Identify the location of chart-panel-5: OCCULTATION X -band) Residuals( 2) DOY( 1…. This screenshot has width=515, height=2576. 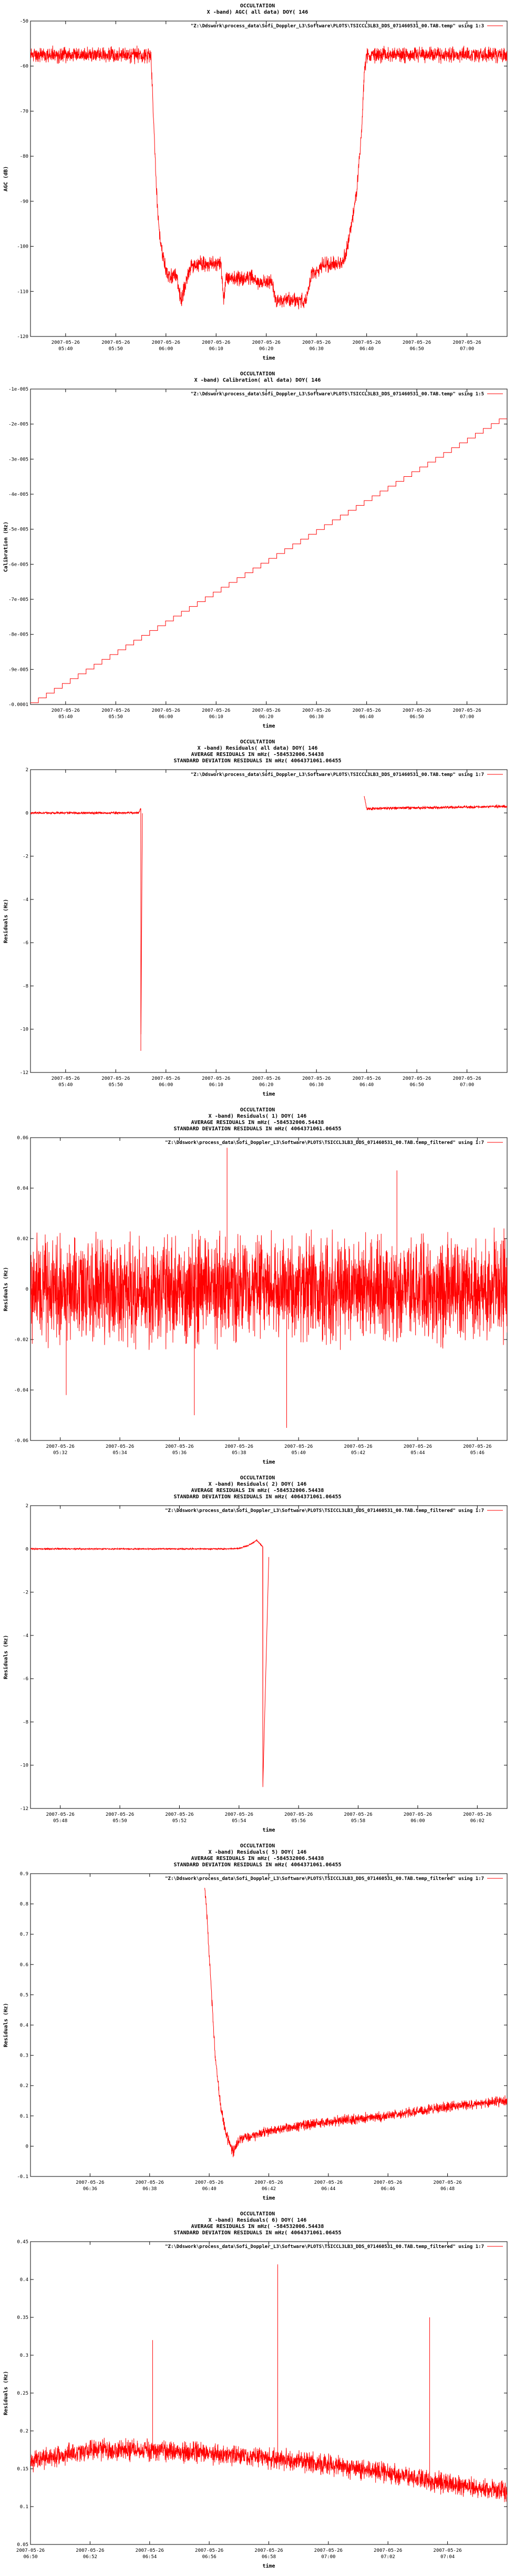
(257, 1656).